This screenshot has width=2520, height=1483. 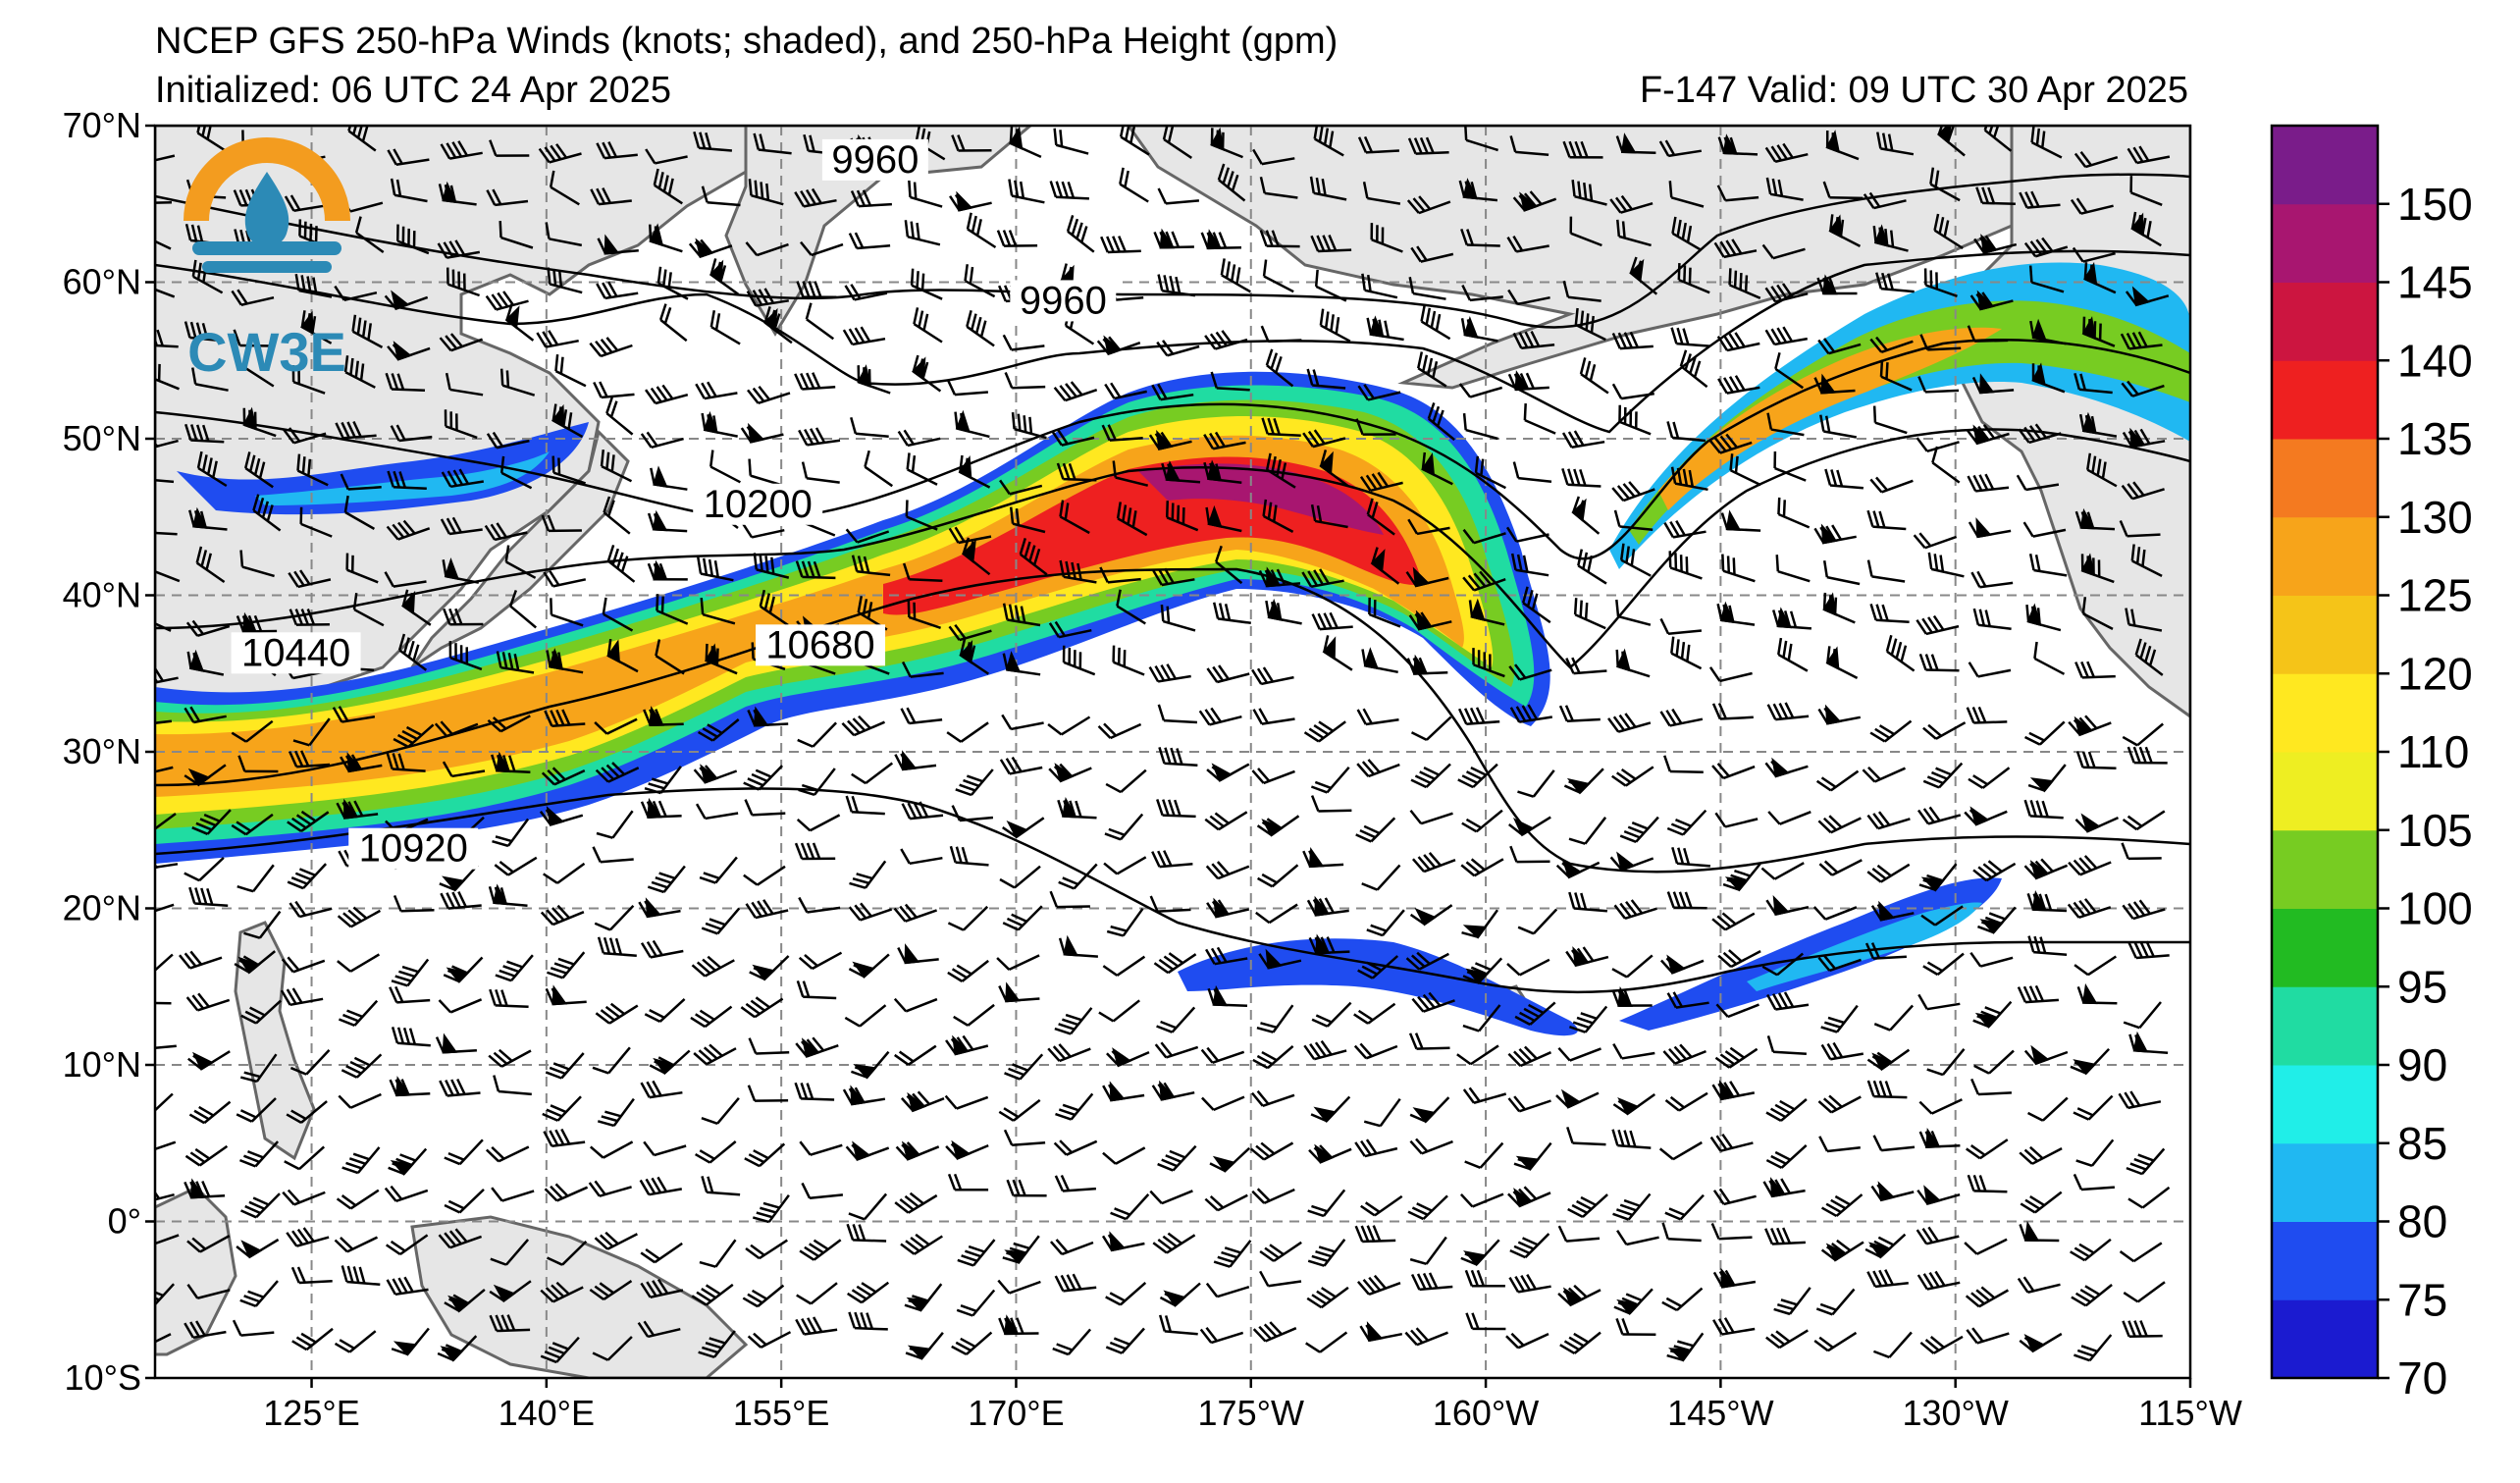 What do you see at coordinates (2422, 1378) in the screenshot?
I see `colorbar-tick-label: 70` at bounding box center [2422, 1378].